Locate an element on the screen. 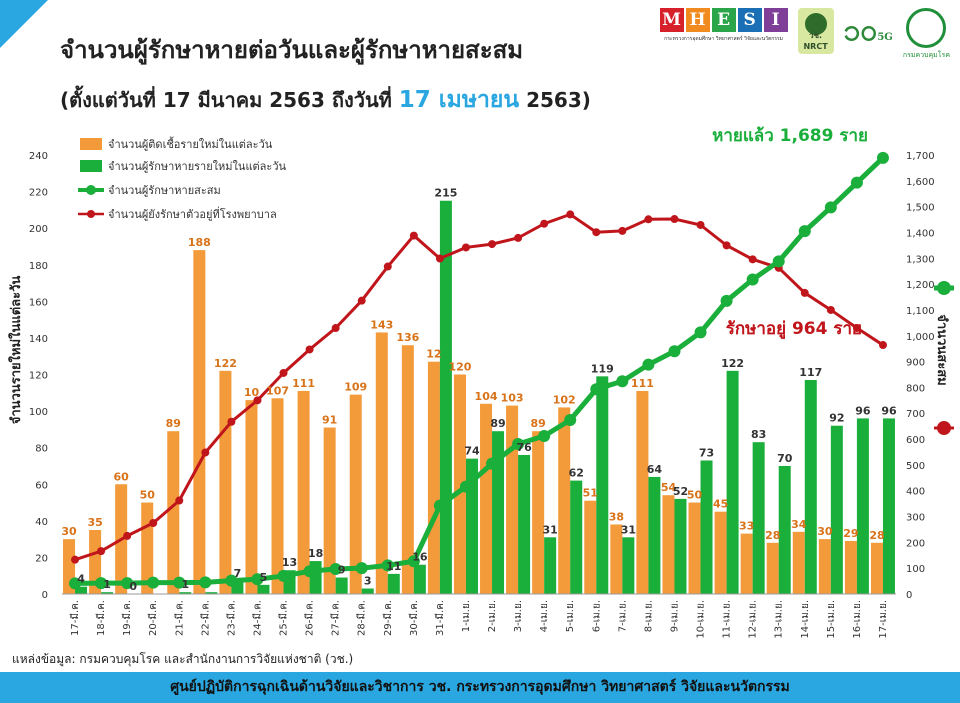 The height and width of the screenshot is (703, 960). left-tick-label: 0 is located at coordinates (45, 595).